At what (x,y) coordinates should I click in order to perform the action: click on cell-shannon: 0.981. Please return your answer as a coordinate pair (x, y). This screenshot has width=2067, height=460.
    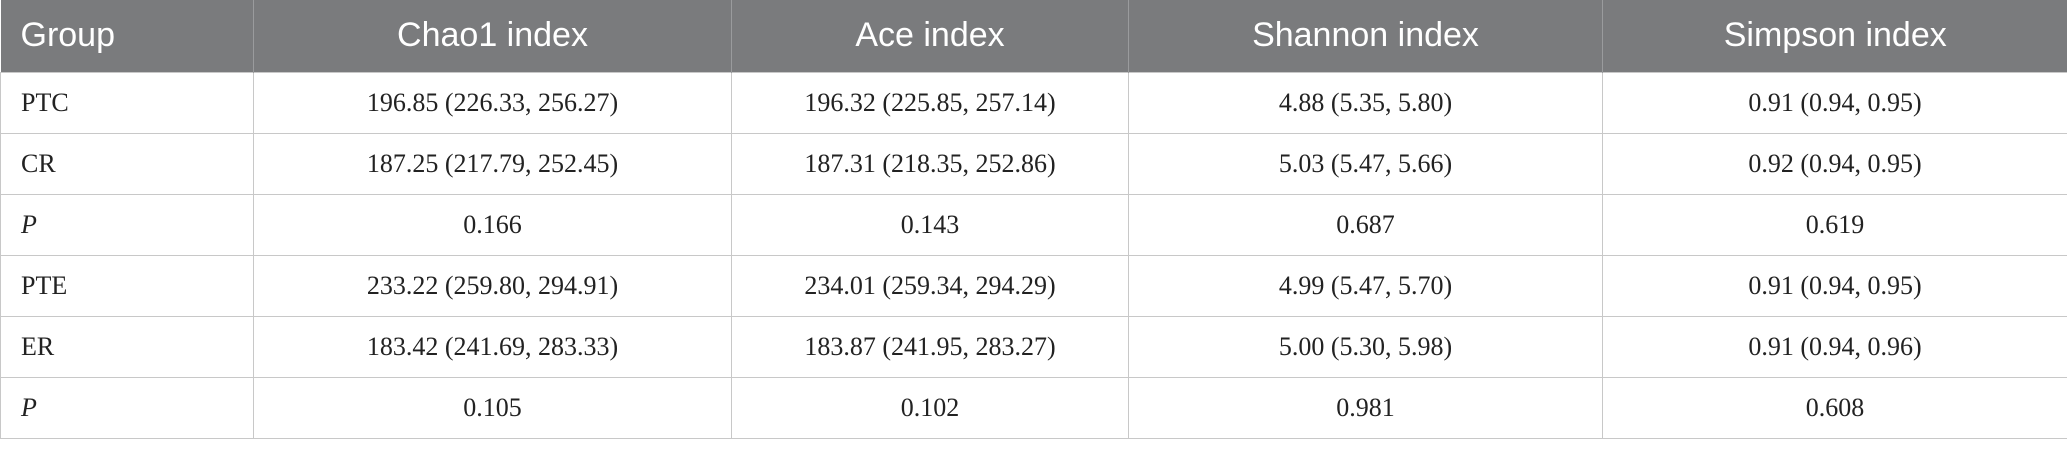
    Looking at the image, I should click on (1365, 407).